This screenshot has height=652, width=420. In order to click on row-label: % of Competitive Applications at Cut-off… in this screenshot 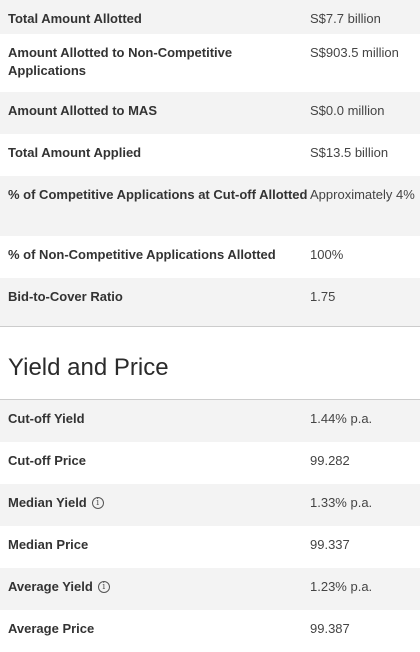, I will do `click(158, 194)`.